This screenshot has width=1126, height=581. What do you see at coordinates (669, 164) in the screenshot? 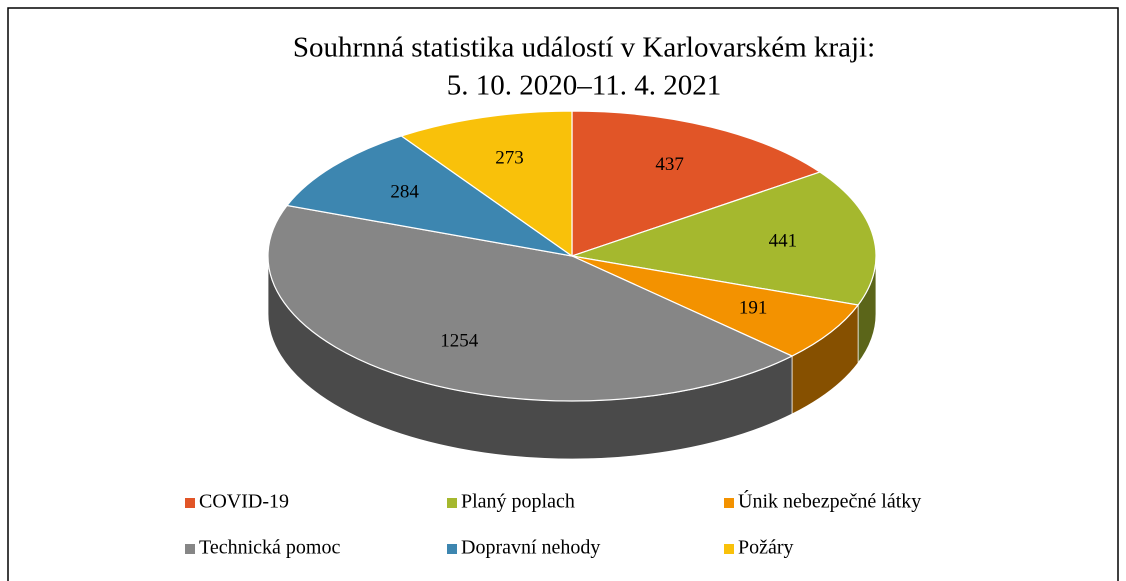
I see `data-label: 437` at bounding box center [669, 164].